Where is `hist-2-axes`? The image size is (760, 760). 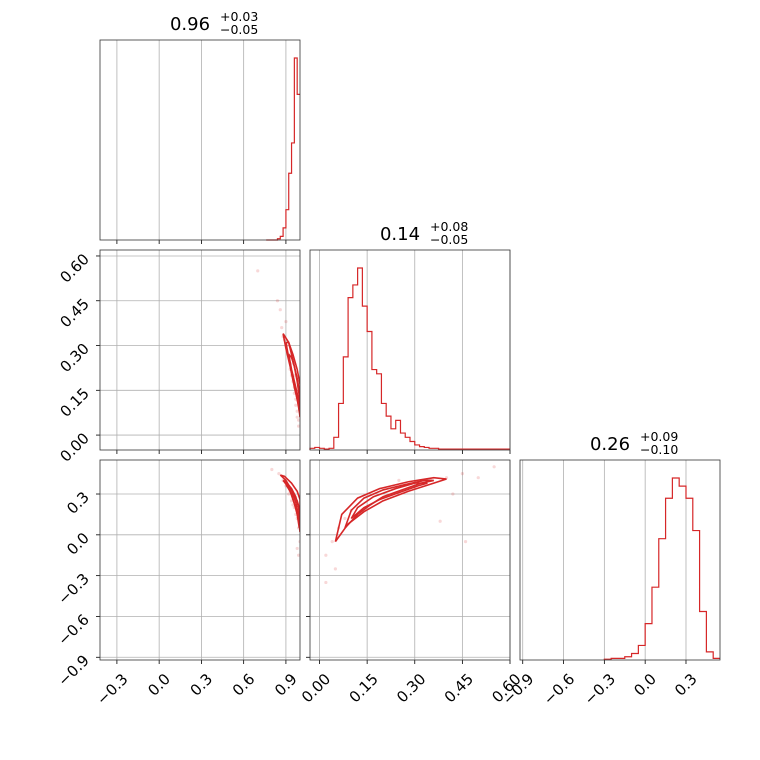 hist-2-axes is located at coordinates (620, 560).